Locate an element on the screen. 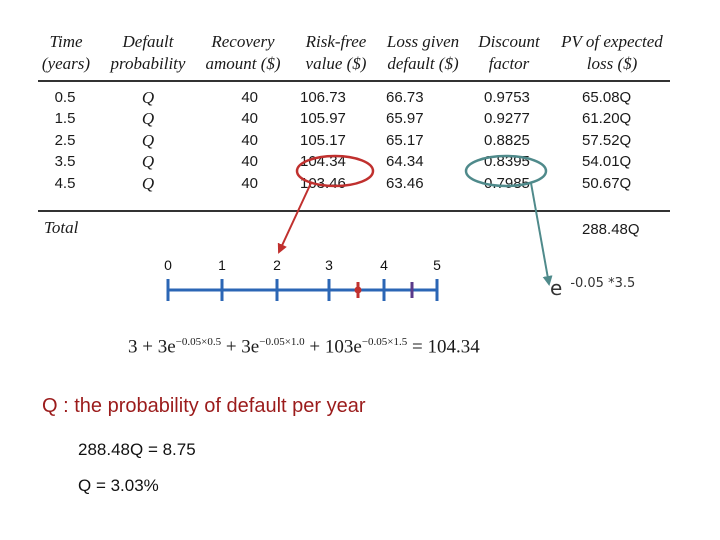 Image resolution: width=720 pixels, height=540 pixels. header-risk-free-value: Risk-free value ($) is located at coordinates (336, 52).